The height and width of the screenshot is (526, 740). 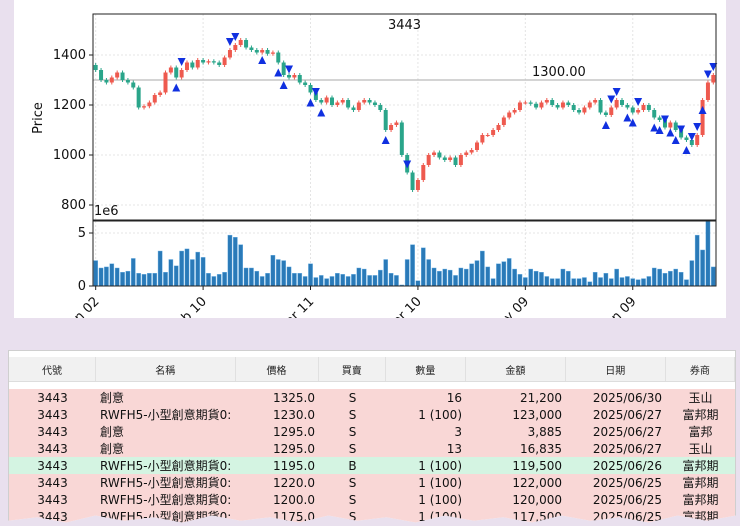 I want to click on column-header: 價格, so click(x=277, y=369).